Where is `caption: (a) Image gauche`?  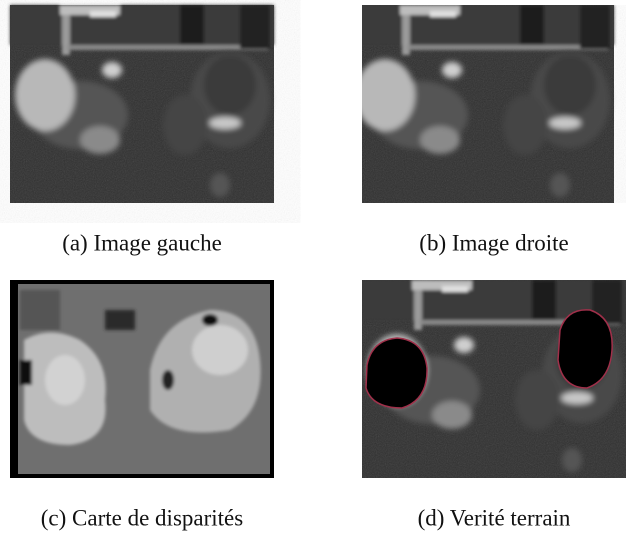 caption: (a) Image gauche is located at coordinates (142, 242).